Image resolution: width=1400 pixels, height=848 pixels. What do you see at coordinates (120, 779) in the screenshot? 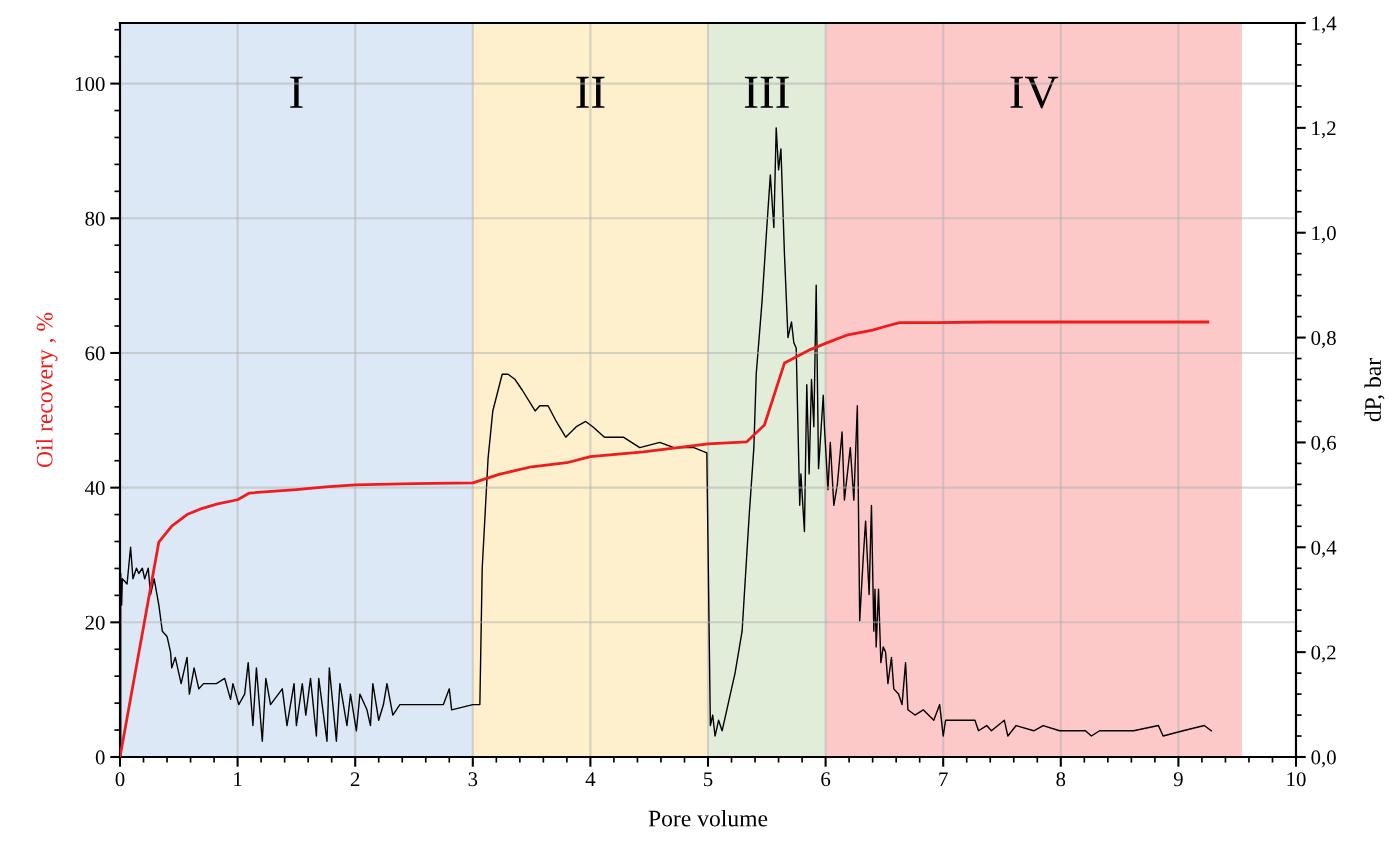
I see `x-tick-label: 0` at bounding box center [120, 779].